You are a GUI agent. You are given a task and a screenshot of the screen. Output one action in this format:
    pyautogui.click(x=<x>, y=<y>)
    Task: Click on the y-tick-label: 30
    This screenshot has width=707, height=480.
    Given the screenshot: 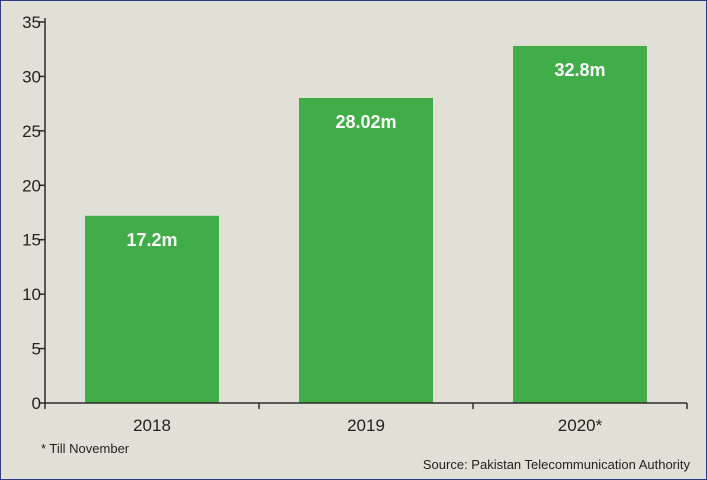 What is the action you would take?
    pyautogui.click(x=31, y=76)
    